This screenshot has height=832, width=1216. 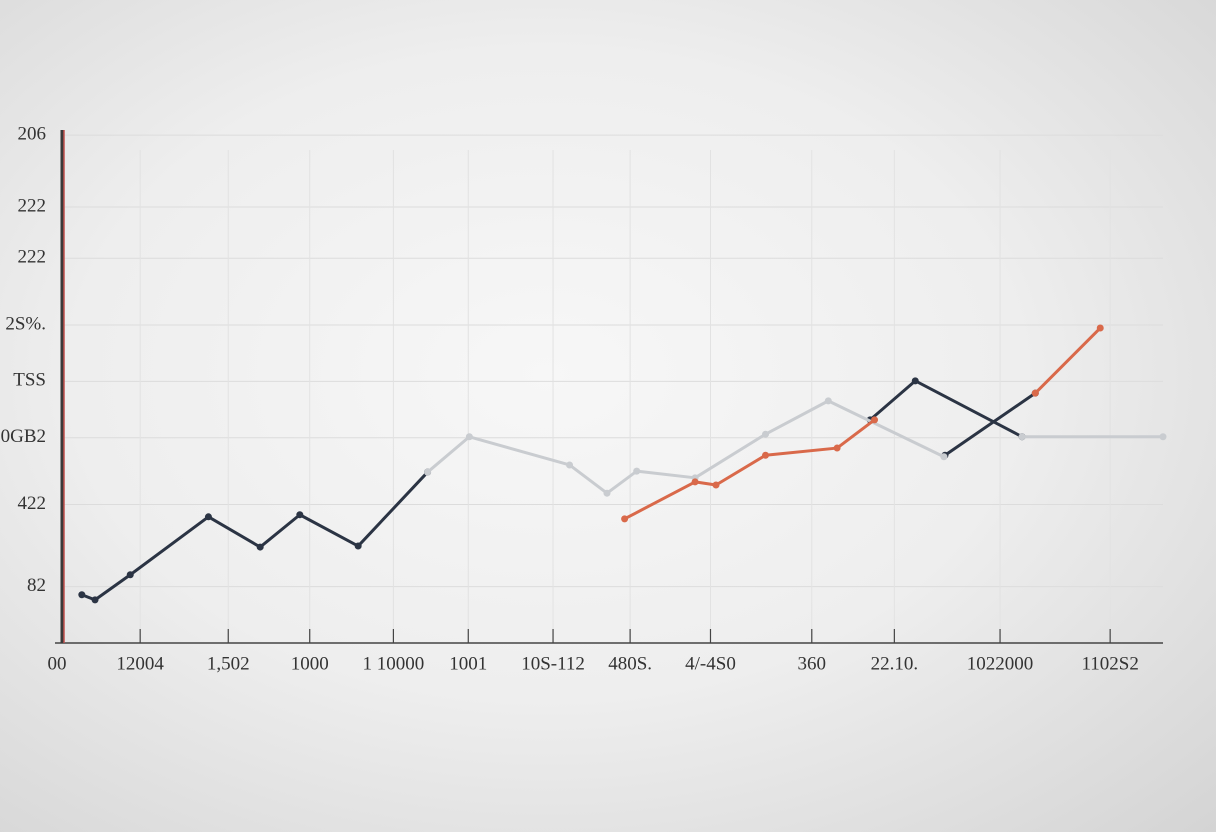 What do you see at coordinates (32, 133) in the screenshot?
I see `y-tick-label: 206` at bounding box center [32, 133].